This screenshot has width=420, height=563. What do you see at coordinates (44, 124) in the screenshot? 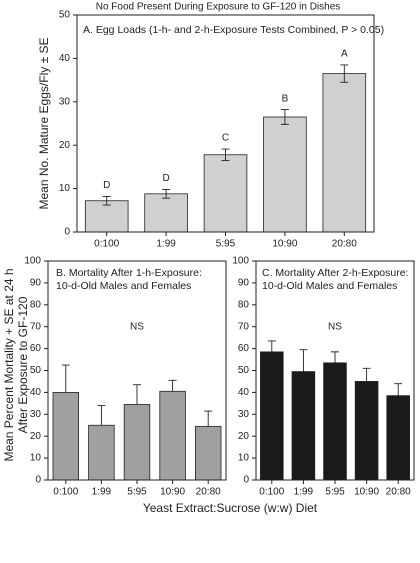
I see `y-axis-label: Mean No. Mature Eggs/Fly ± SE` at bounding box center [44, 124].